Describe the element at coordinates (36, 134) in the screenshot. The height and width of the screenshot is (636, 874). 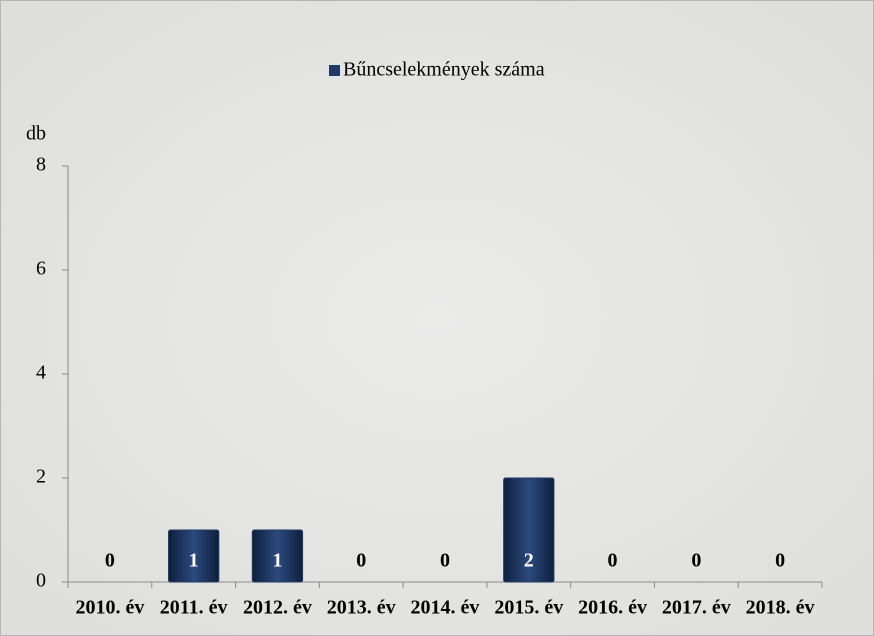
I see `y-axis-label: db` at that location.